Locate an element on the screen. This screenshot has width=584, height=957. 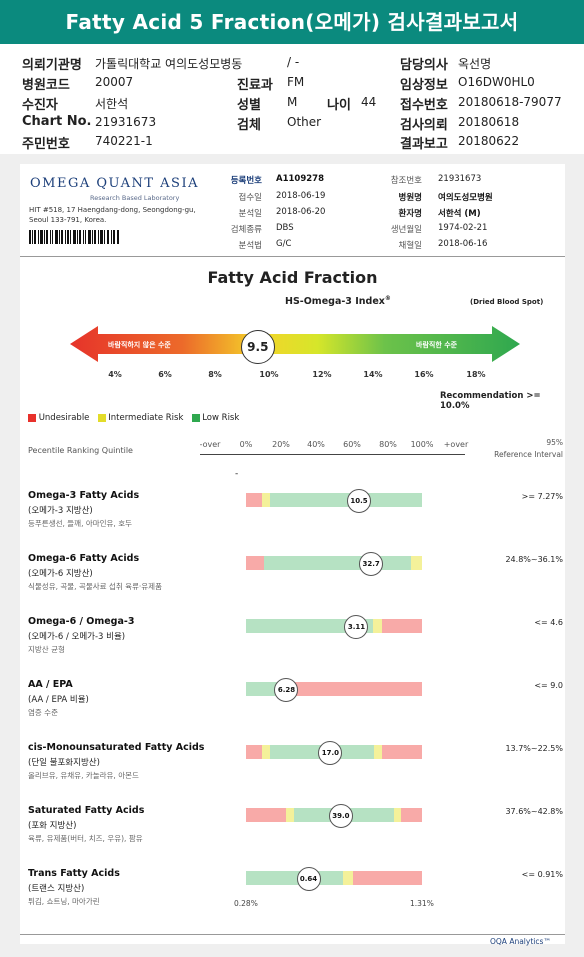
omega-index-arrow is located at coordinates (295, 344).